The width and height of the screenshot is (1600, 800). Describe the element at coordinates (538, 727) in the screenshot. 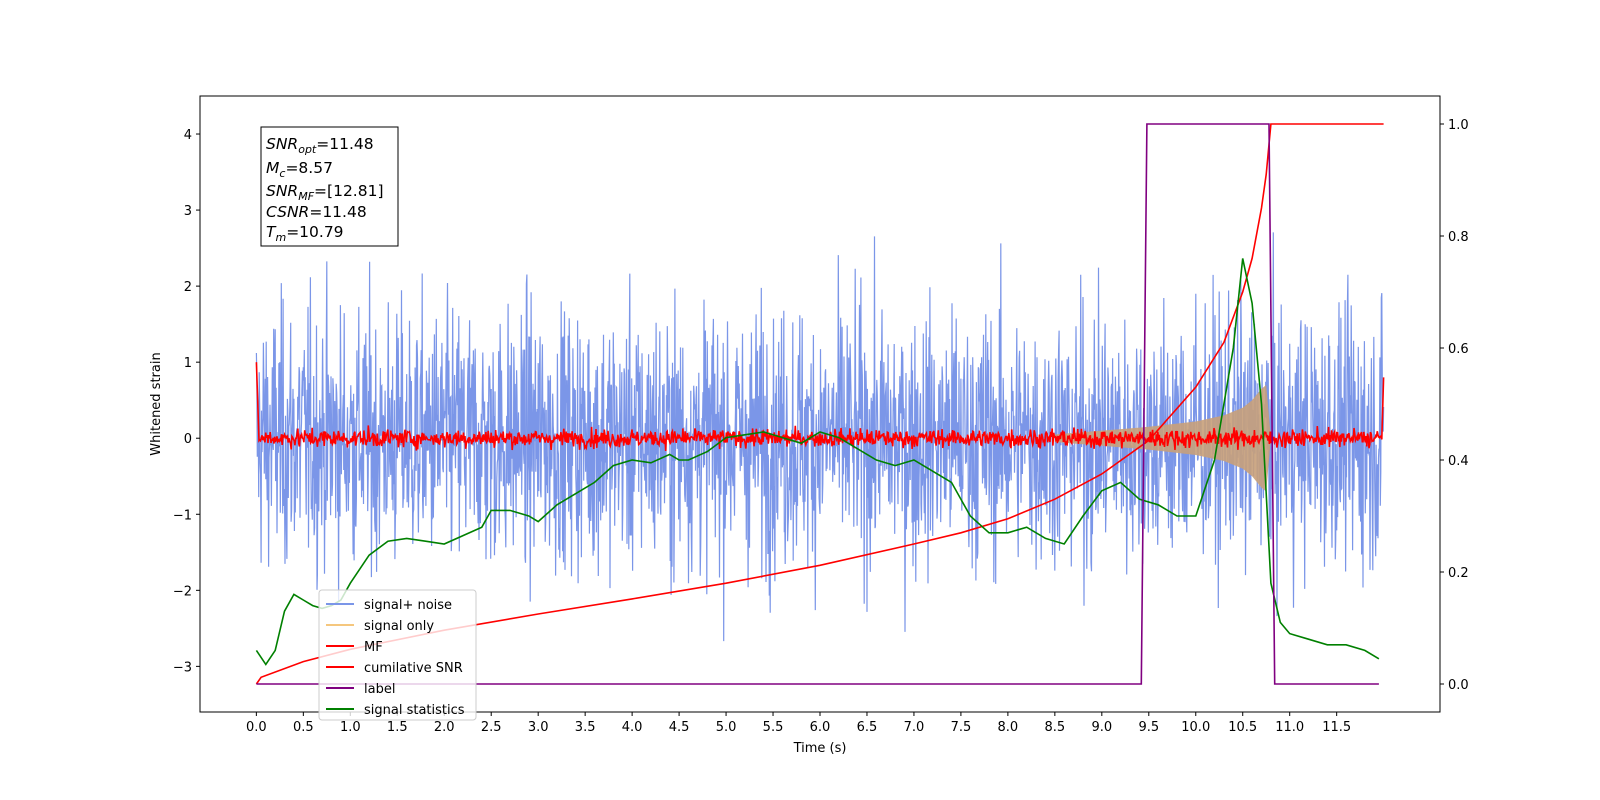

I see `x-tick-label: 3.0` at that location.